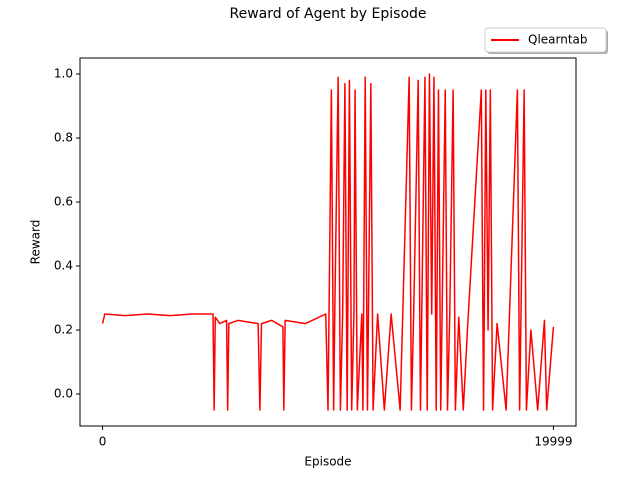 Image resolution: width=640 pixels, height=480 pixels. What do you see at coordinates (558, 40) in the screenshot?
I see `legend-label: Qlearntab` at bounding box center [558, 40].